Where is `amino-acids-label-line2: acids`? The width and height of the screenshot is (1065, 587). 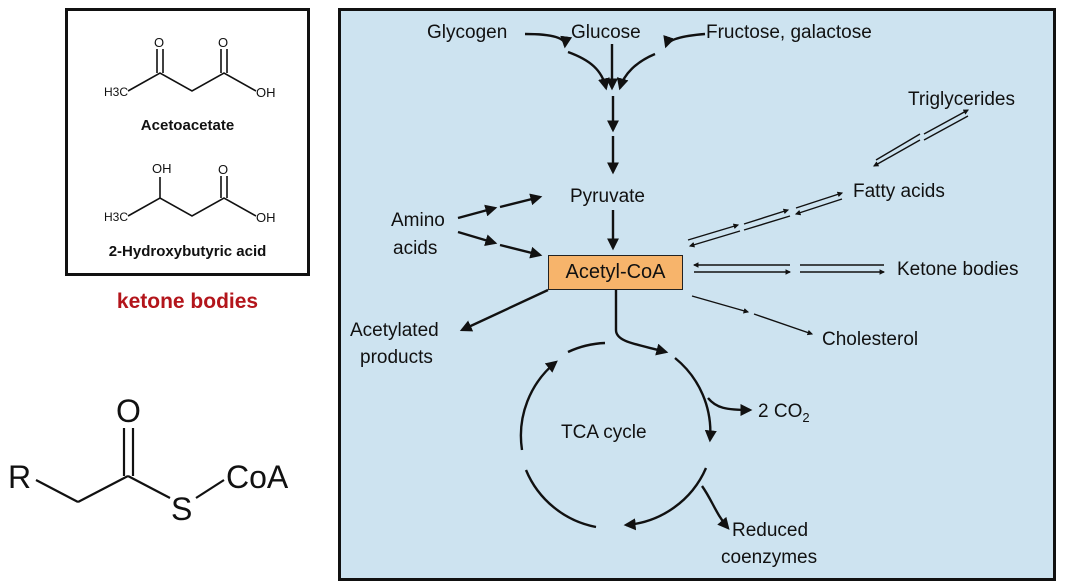
amino-acids-label-line2: acids is located at coordinates (415, 248).